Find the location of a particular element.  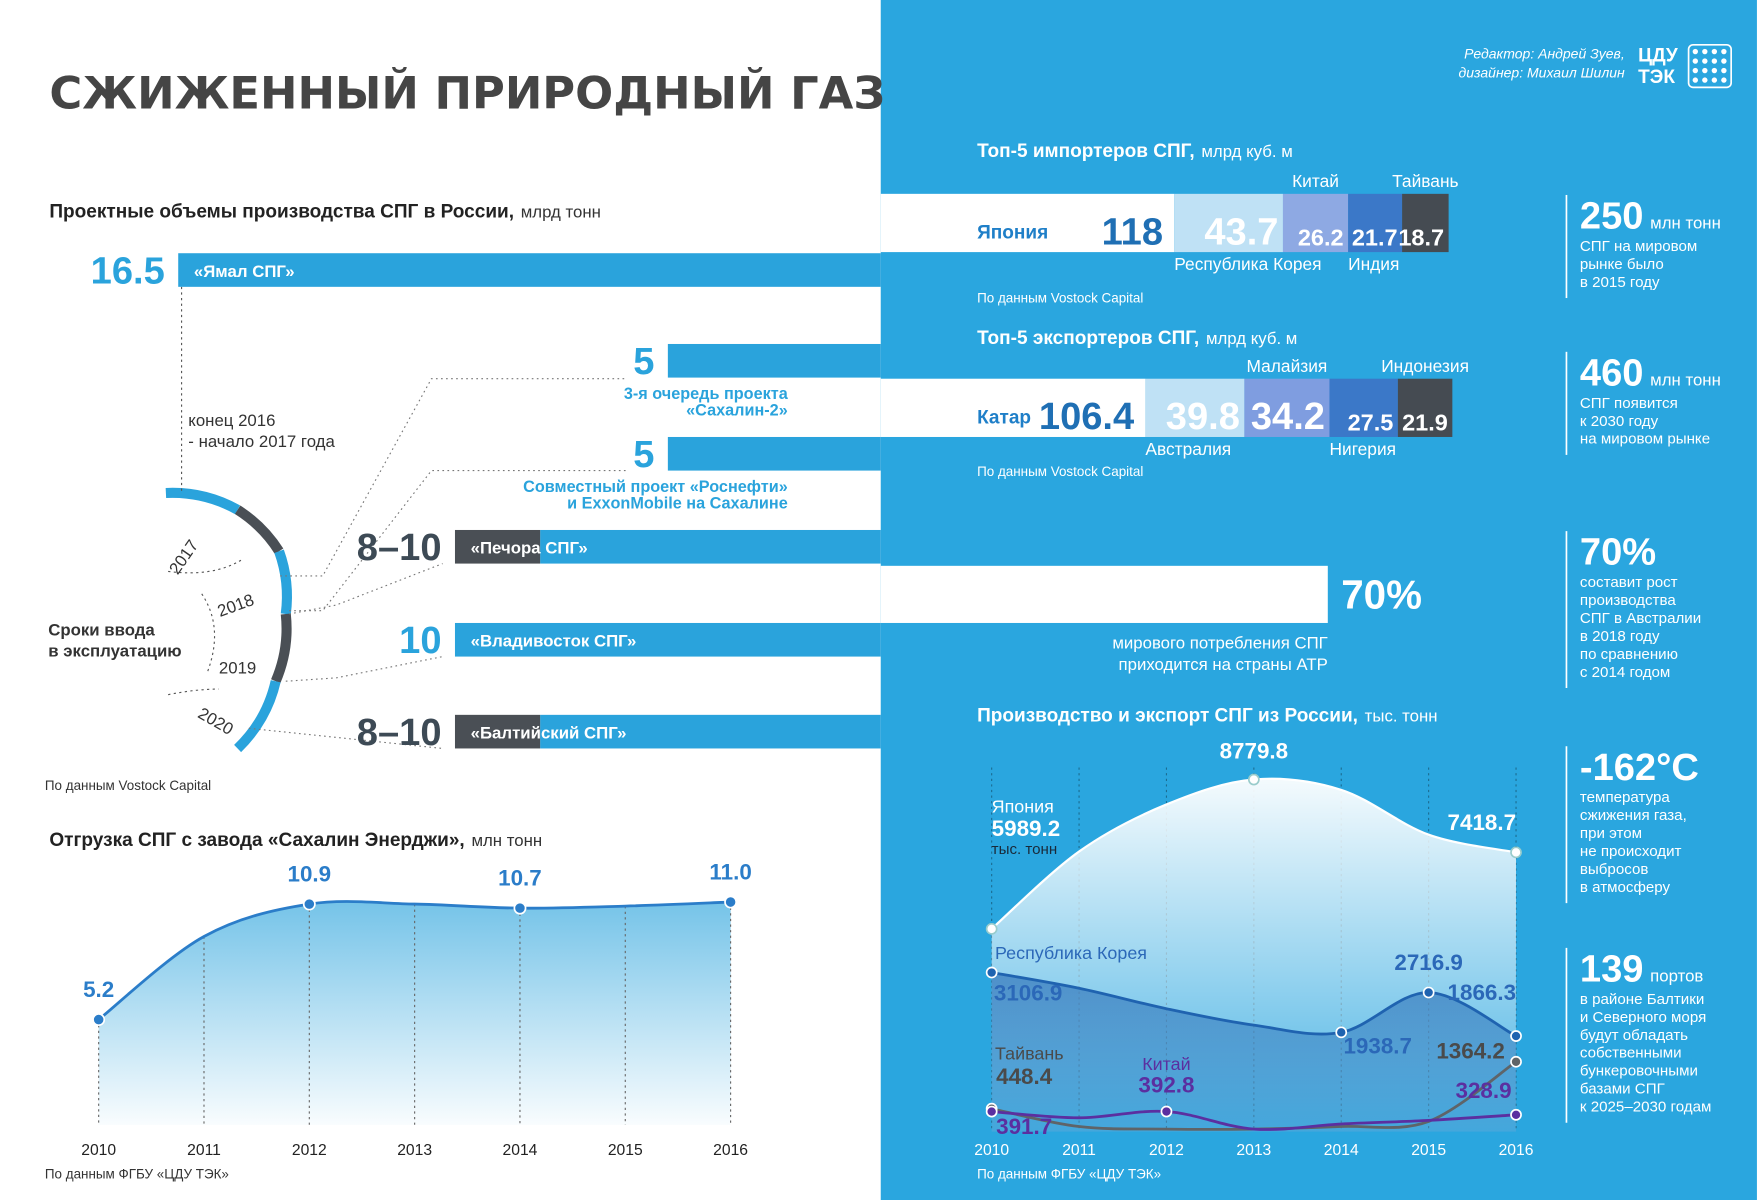

data-label: 34.2 is located at coordinates (1288, 417).